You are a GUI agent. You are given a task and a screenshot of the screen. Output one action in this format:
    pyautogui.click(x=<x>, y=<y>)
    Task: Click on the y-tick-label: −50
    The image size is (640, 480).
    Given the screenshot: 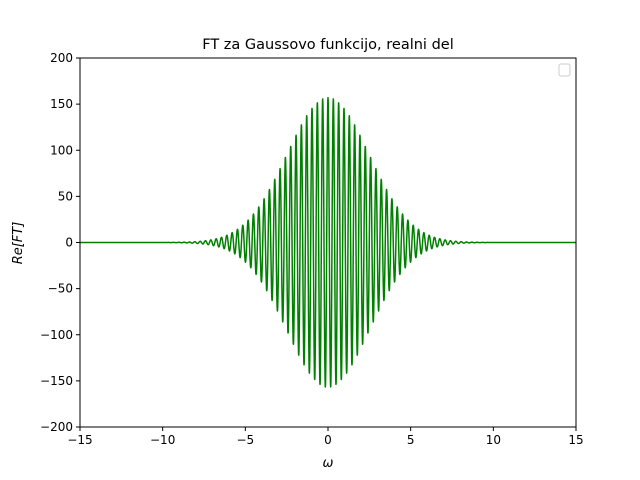 What is the action you would take?
    pyautogui.click(x=60, y=289)
    